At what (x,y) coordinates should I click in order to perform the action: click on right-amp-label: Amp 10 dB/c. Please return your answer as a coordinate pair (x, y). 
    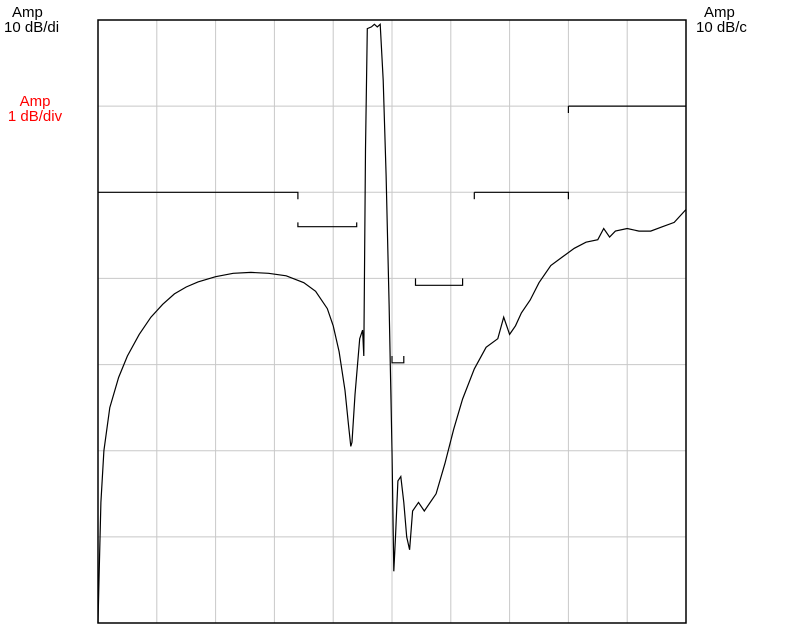
    Looking at the image, I should click on (730, 20).